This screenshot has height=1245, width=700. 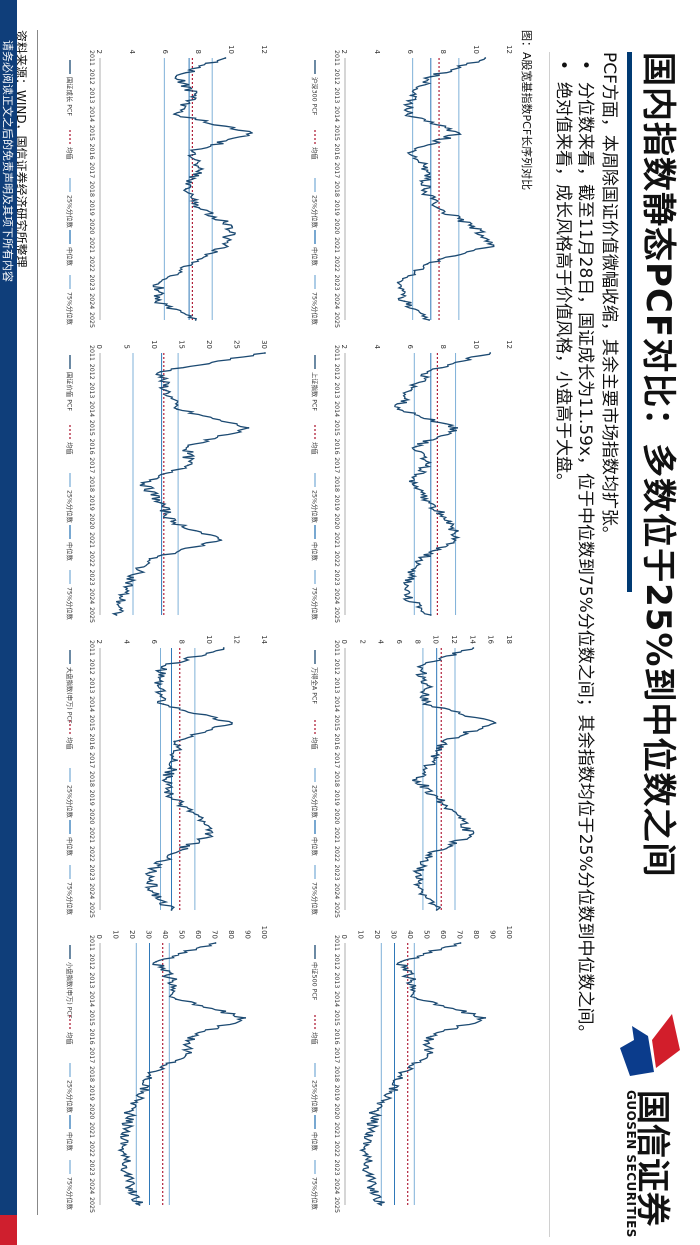 I want to click on y-tick-label: 6, so click(x=154, y=642).